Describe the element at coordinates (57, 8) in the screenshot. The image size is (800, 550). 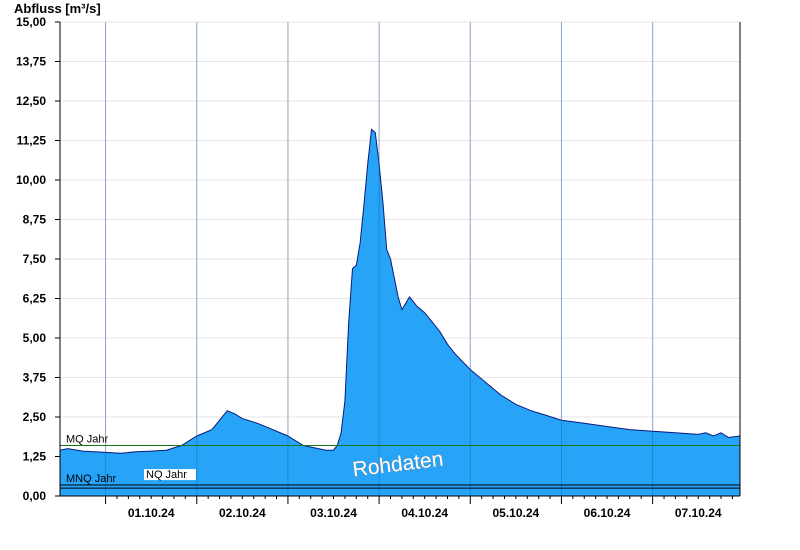
I see `y-axis-title: Abfluss [m³/s]` at that location.